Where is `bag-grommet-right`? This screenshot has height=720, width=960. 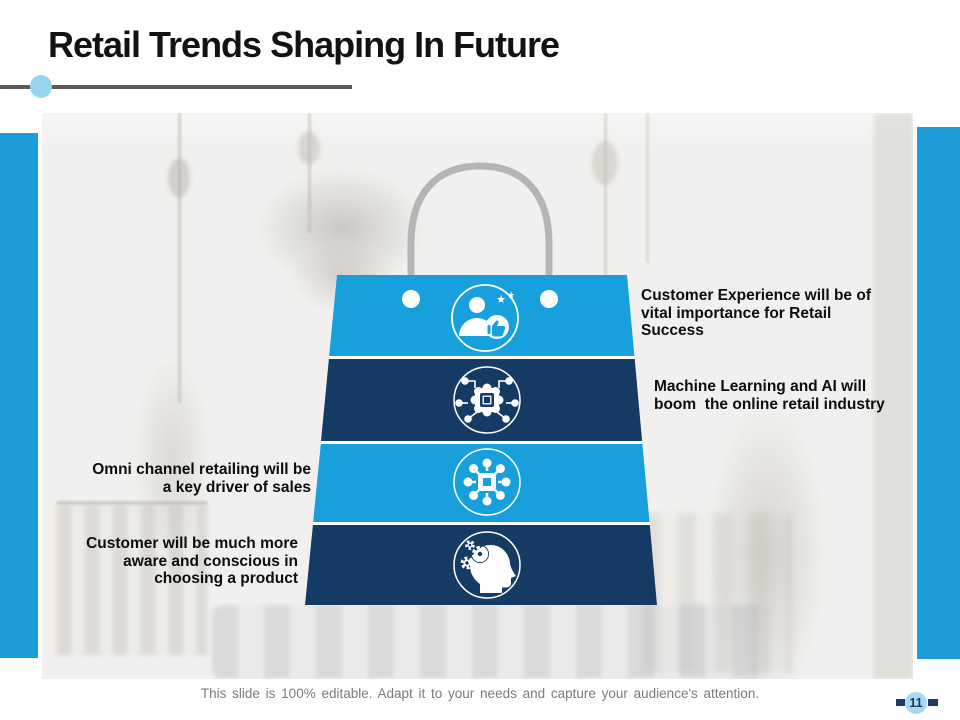 bag-grommet-right is located at coordinates (549, 299).